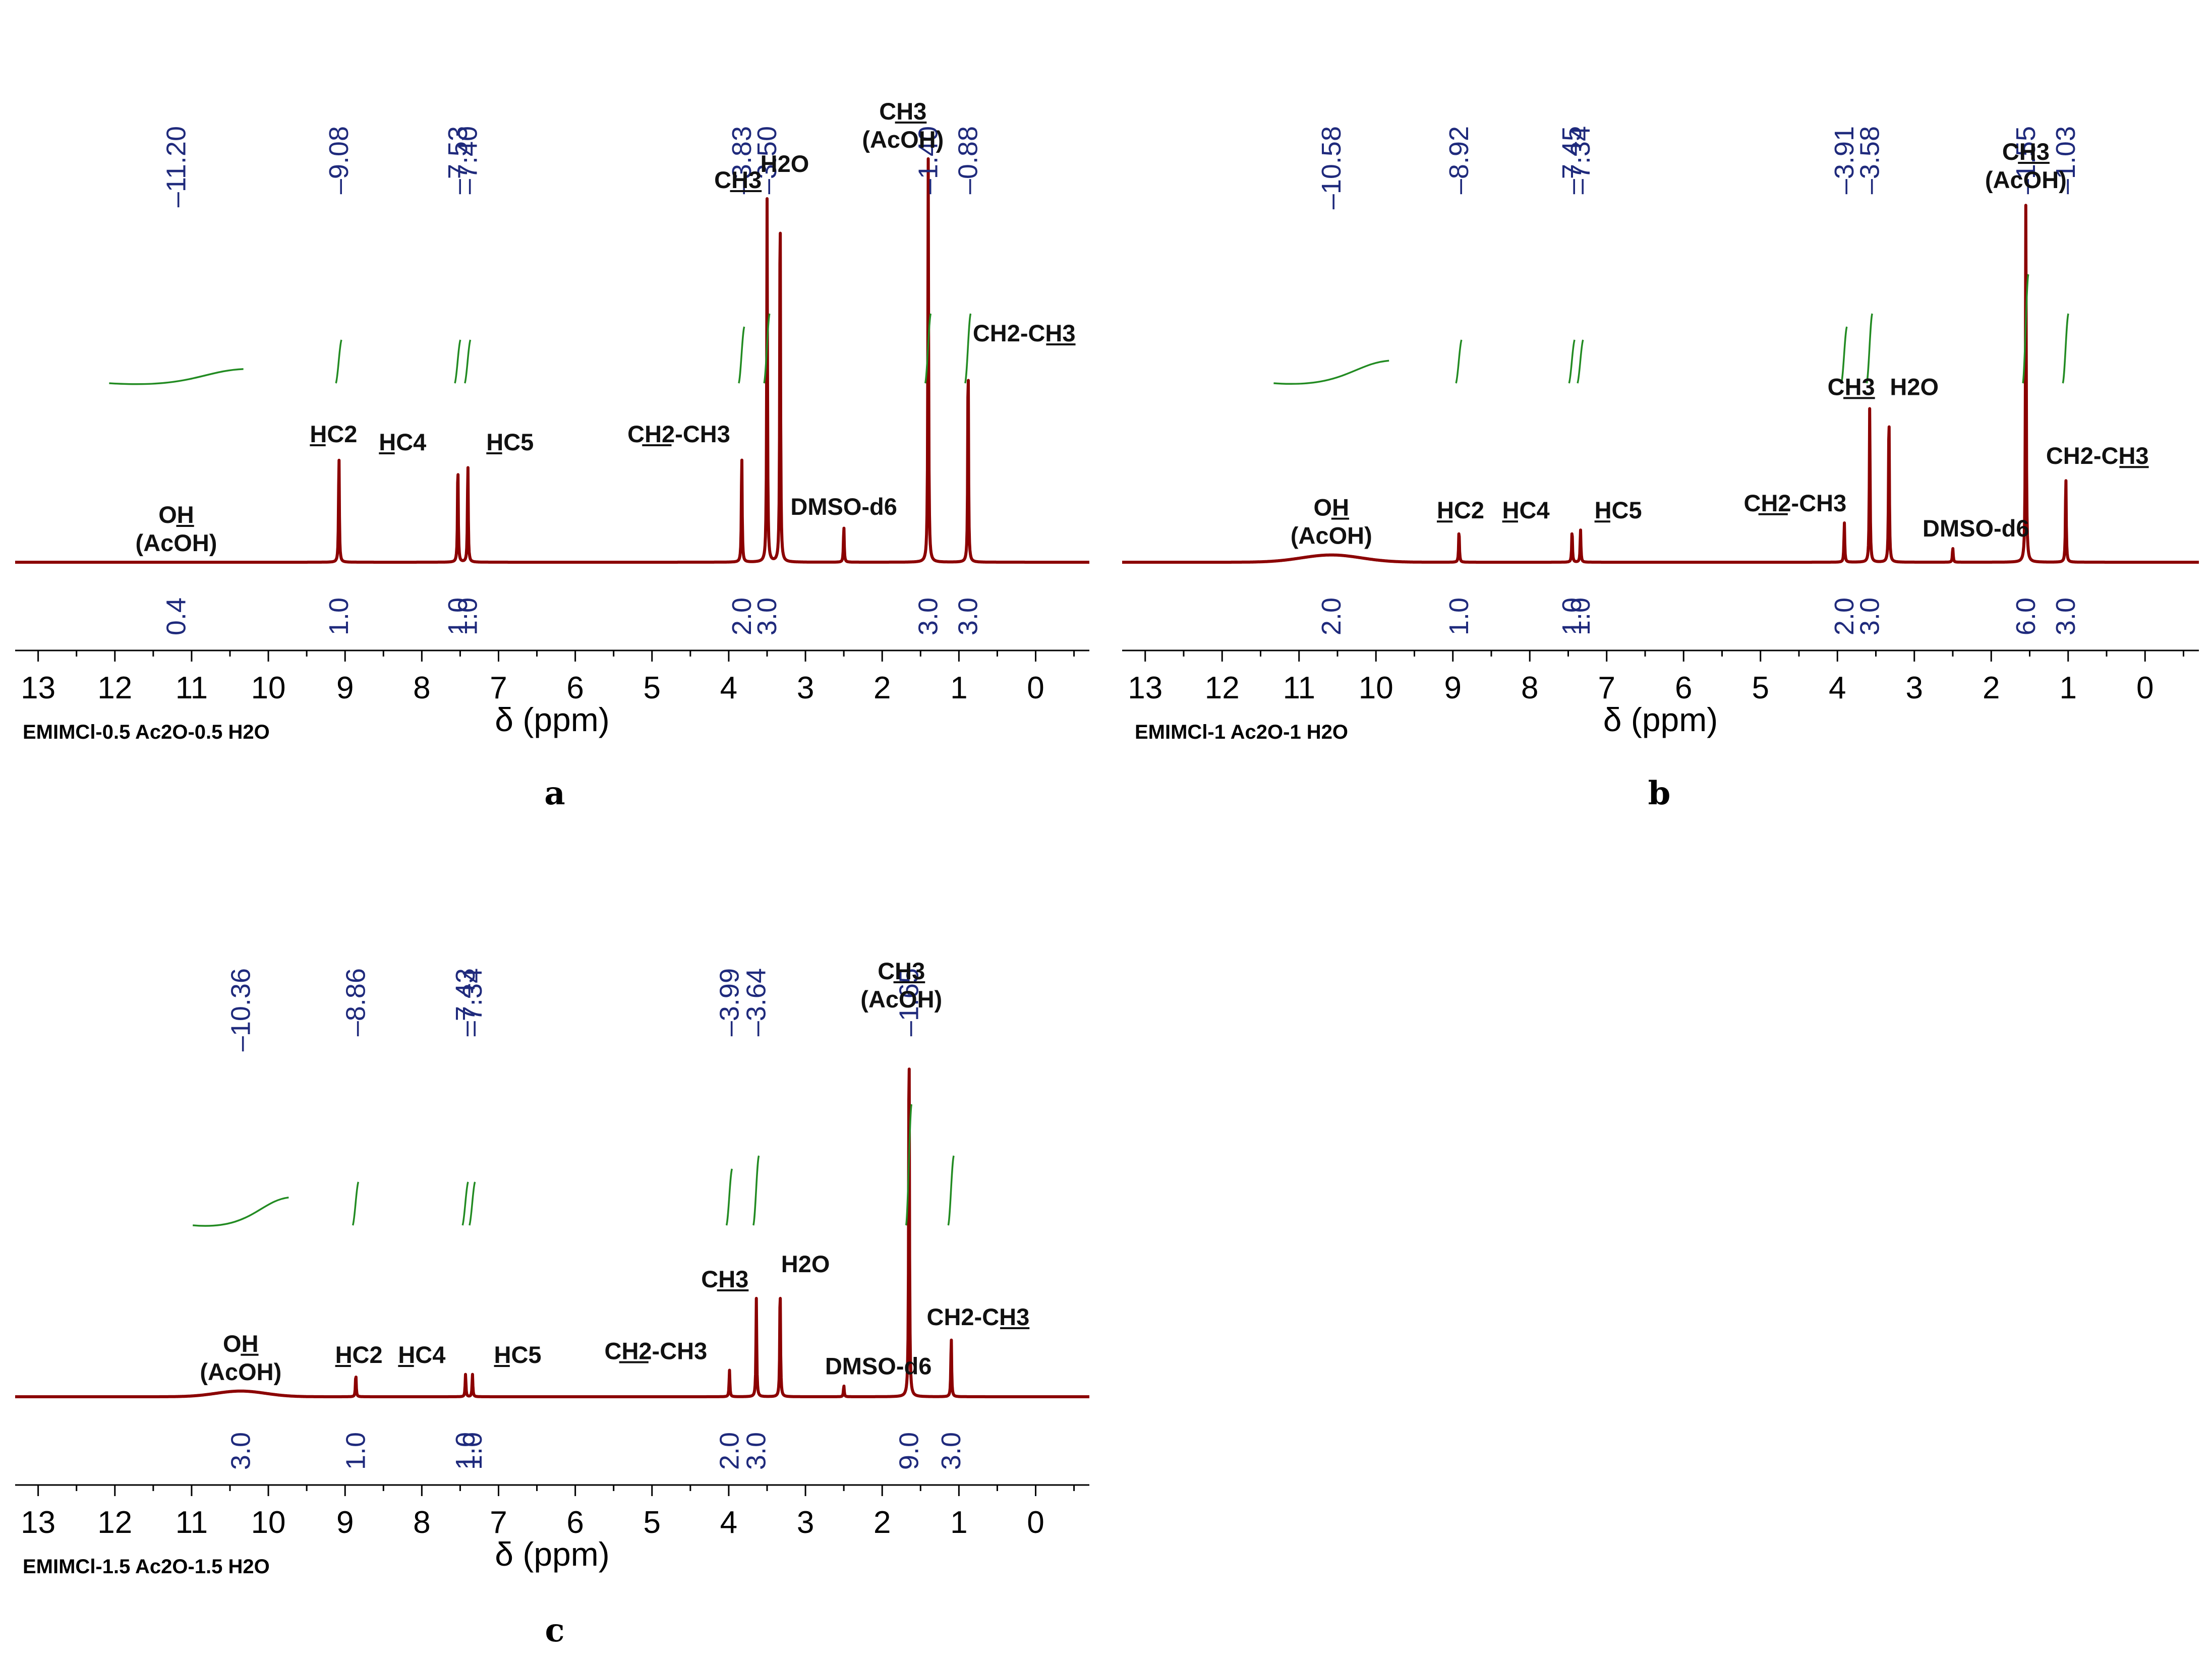  I want to click on integral-label: 0.4, so click(176, 616).